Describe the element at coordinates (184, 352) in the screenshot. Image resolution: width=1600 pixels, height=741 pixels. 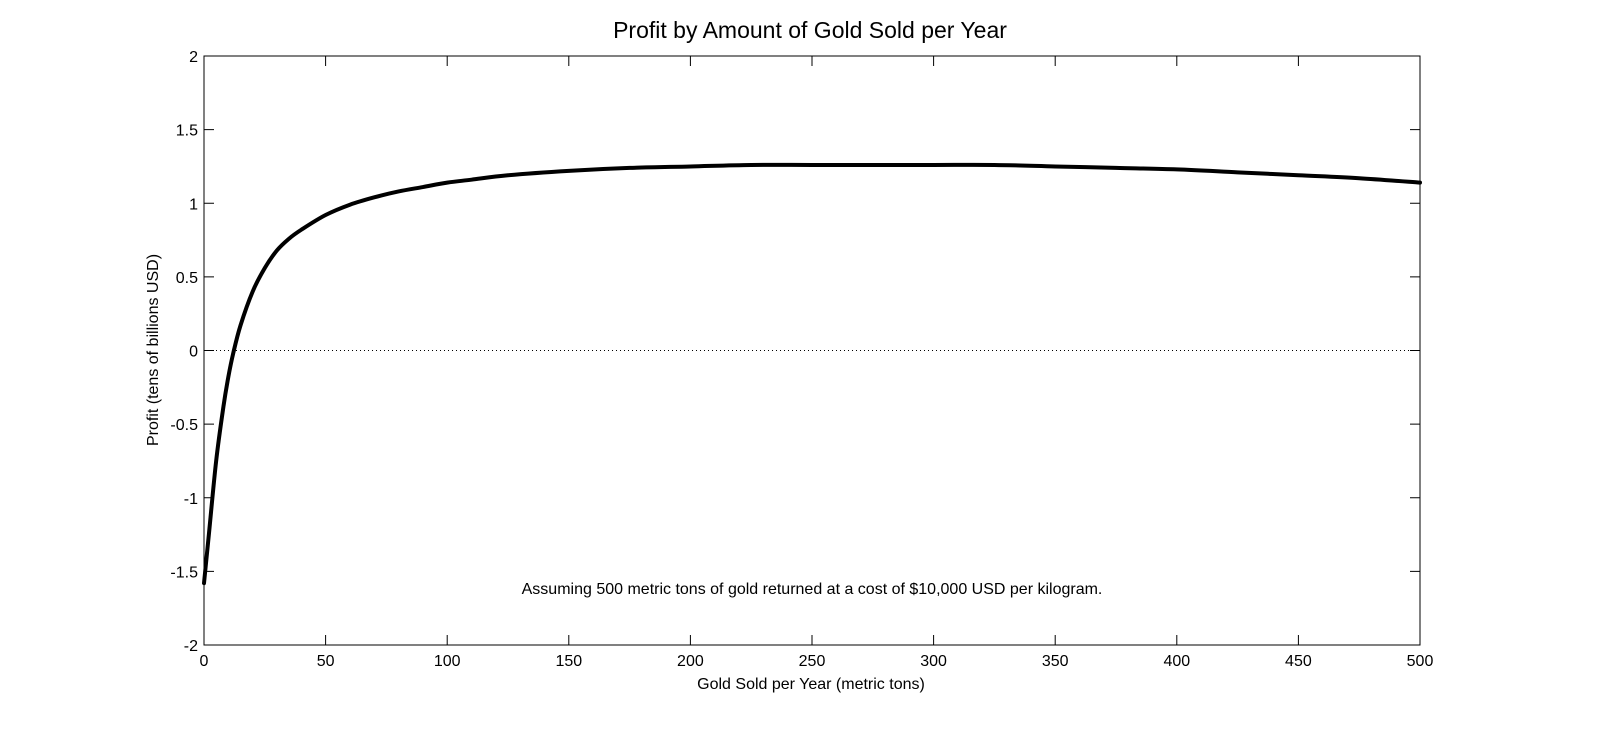
I see `y-tick-labels: -2 -1.5 -1 -0.5 0 0.5 1 1.5 2` at that location.